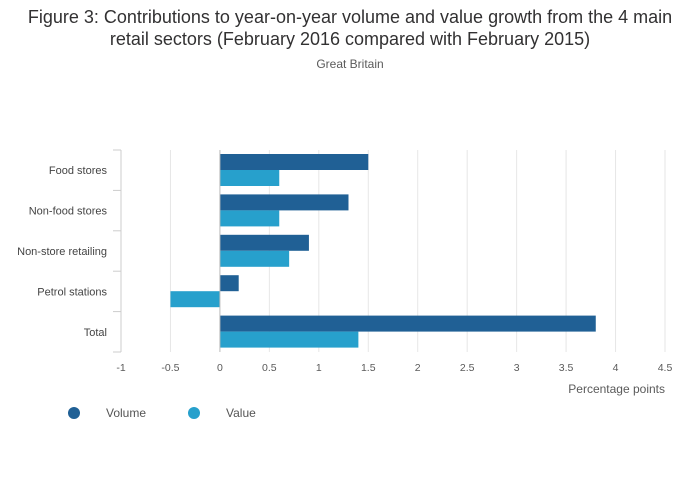  Describe the element at coordinates (241, 413) in the screenshot. I see `legend-label-value: Value` at that location.